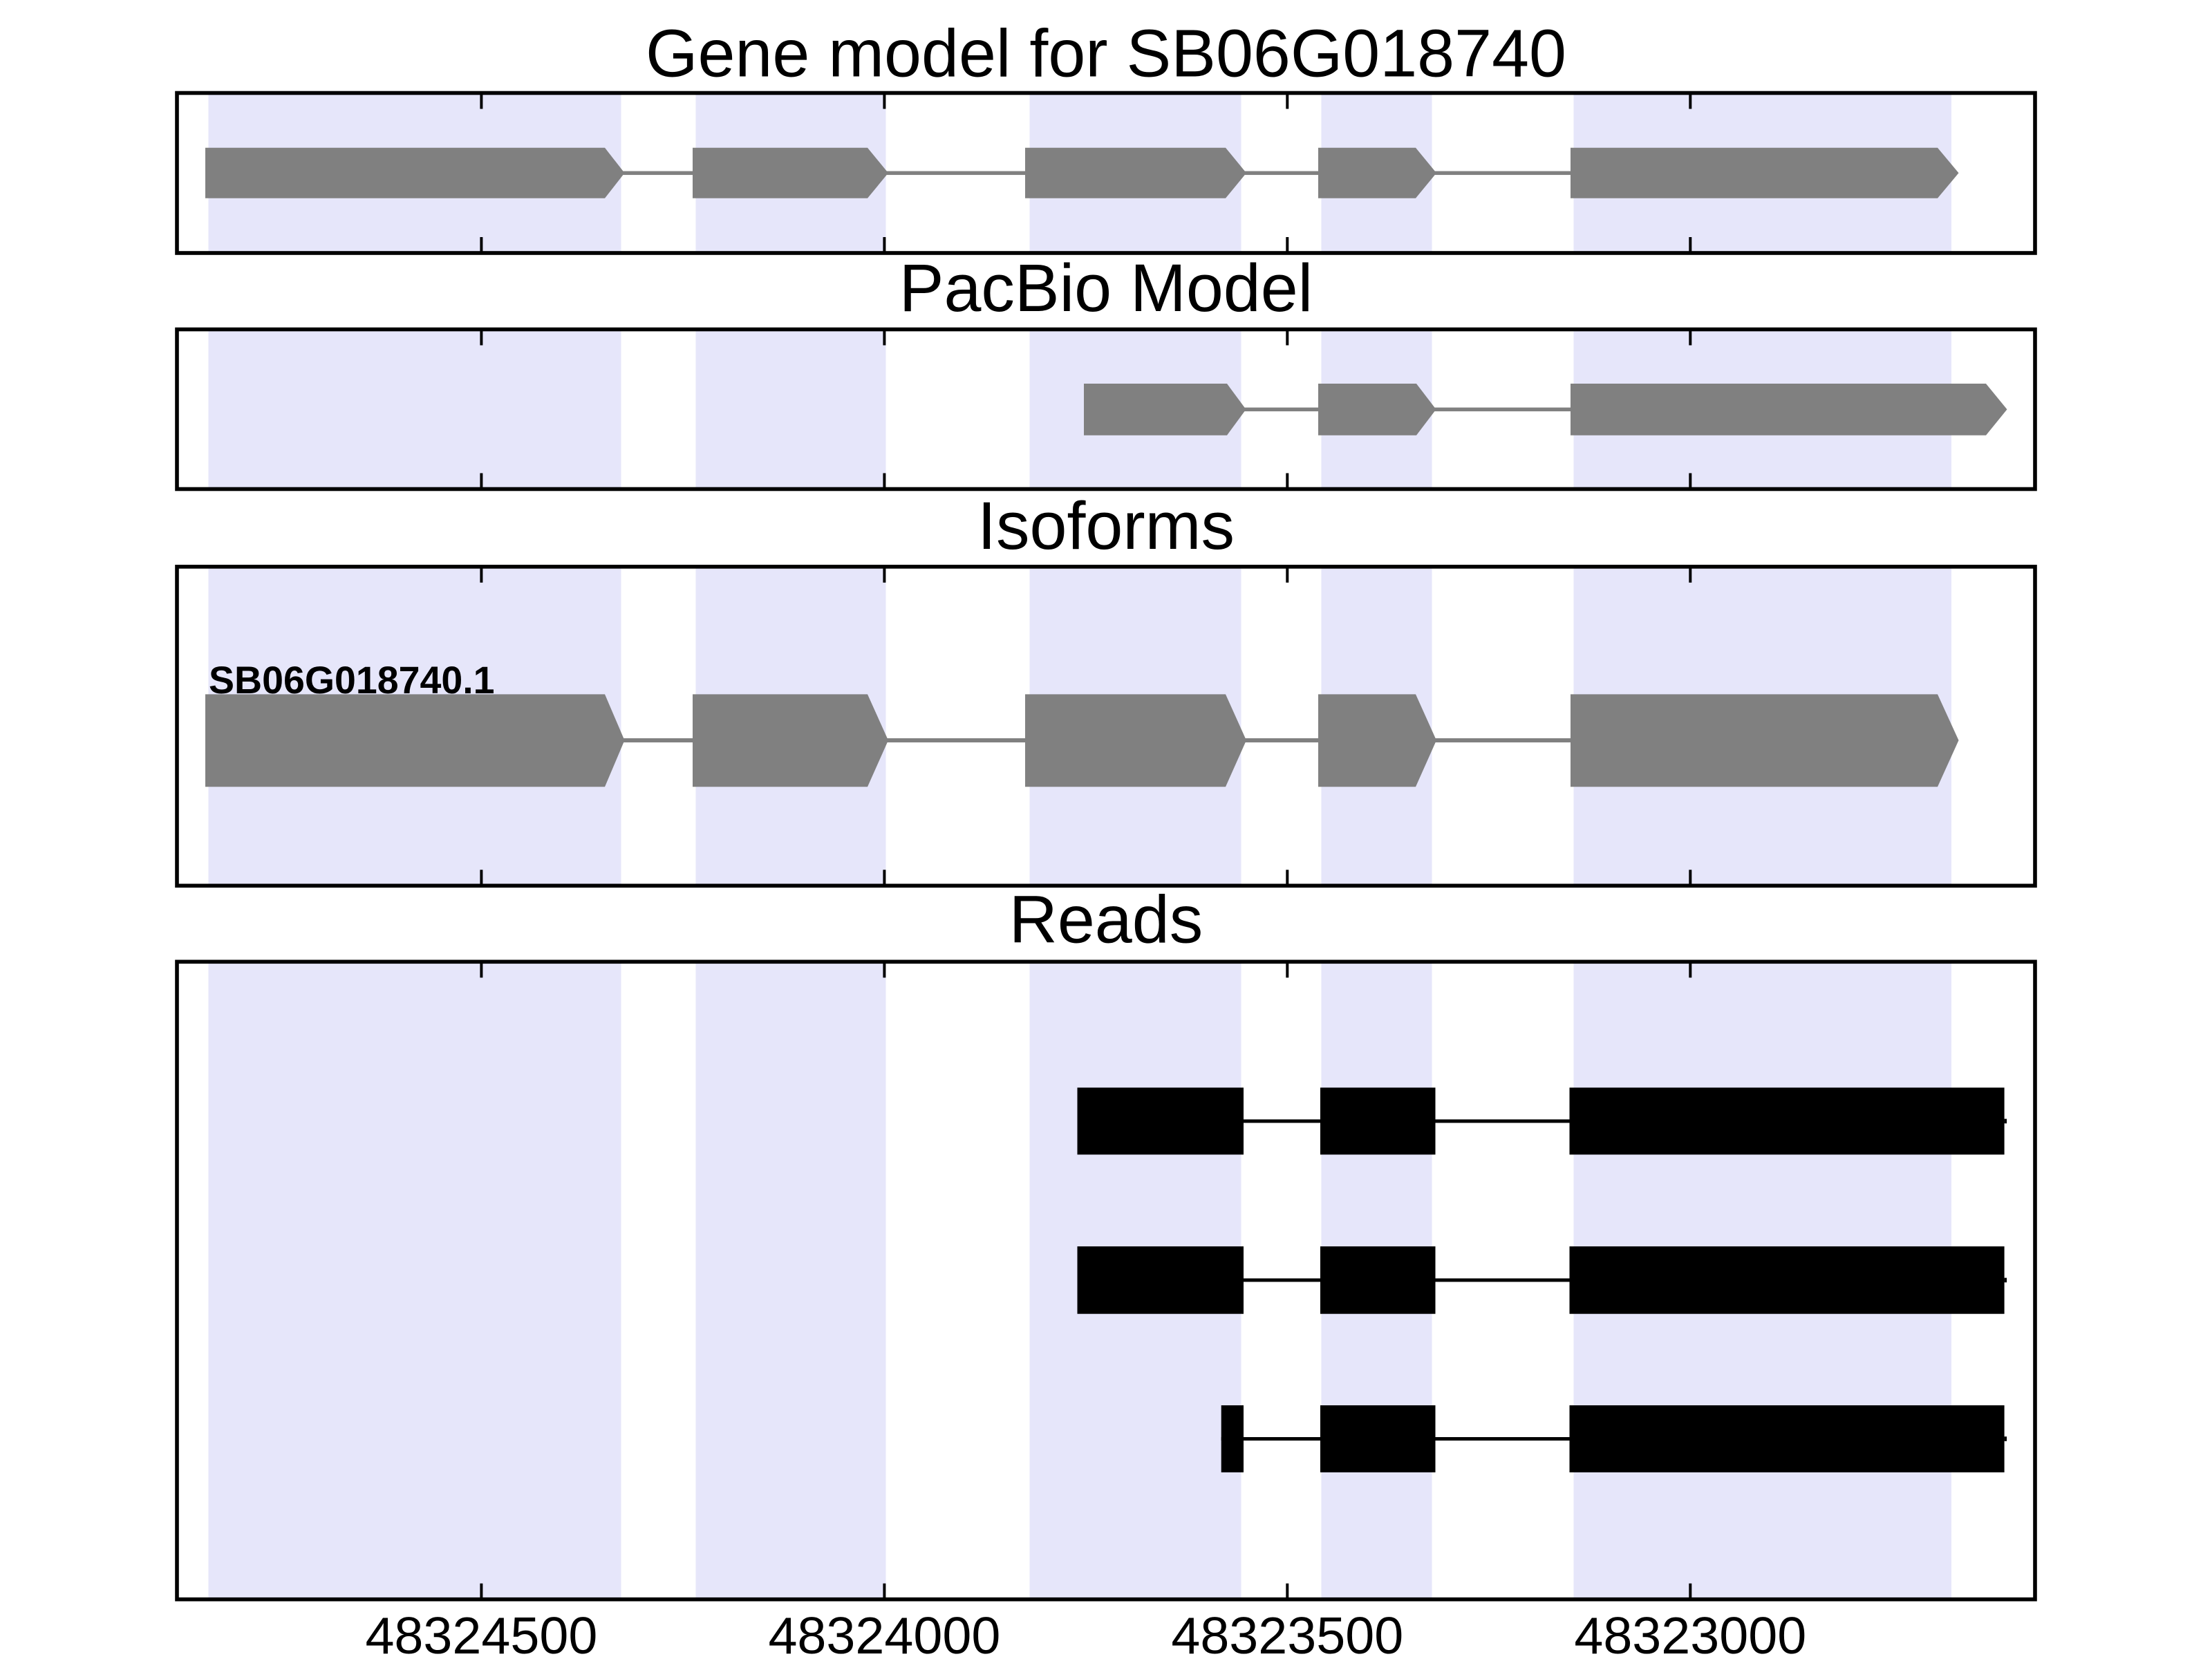 The width and height of the screenshot is (2212, 1659). What do you see at coordinates (1106, 54) in the screenshot?
I see `svg-text: Gene model for SB06G018740` at bounding box center [1106, 54].